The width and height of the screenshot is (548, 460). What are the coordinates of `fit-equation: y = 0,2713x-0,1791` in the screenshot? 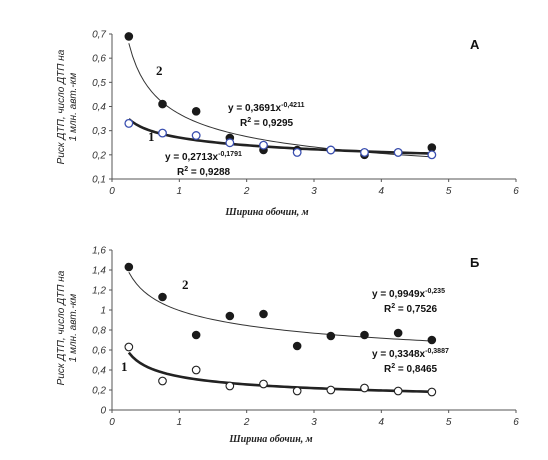 It's located at (203, 157).